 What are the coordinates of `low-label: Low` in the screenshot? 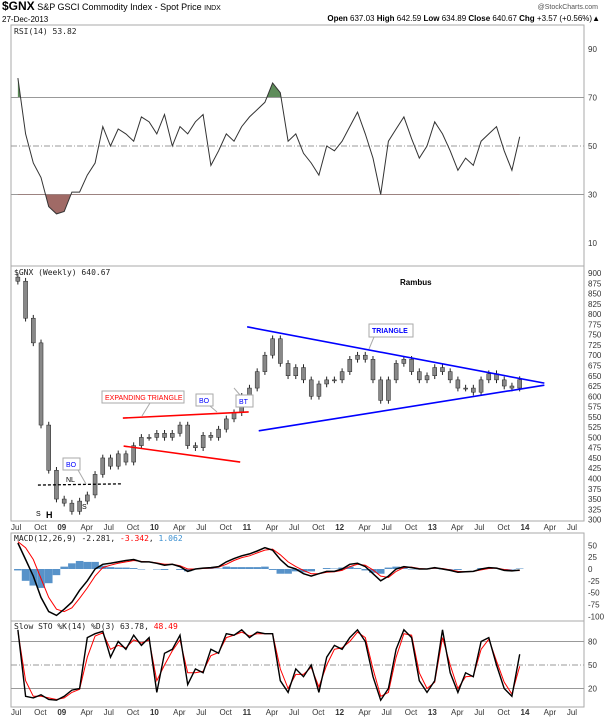 It's located at (431, 18).